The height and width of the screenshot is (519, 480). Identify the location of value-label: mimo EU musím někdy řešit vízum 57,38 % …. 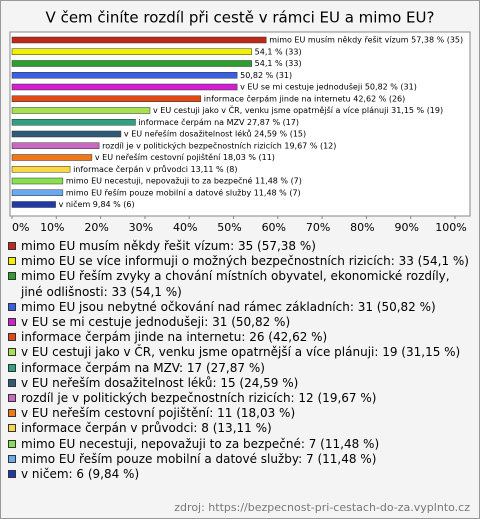
(366, 40).